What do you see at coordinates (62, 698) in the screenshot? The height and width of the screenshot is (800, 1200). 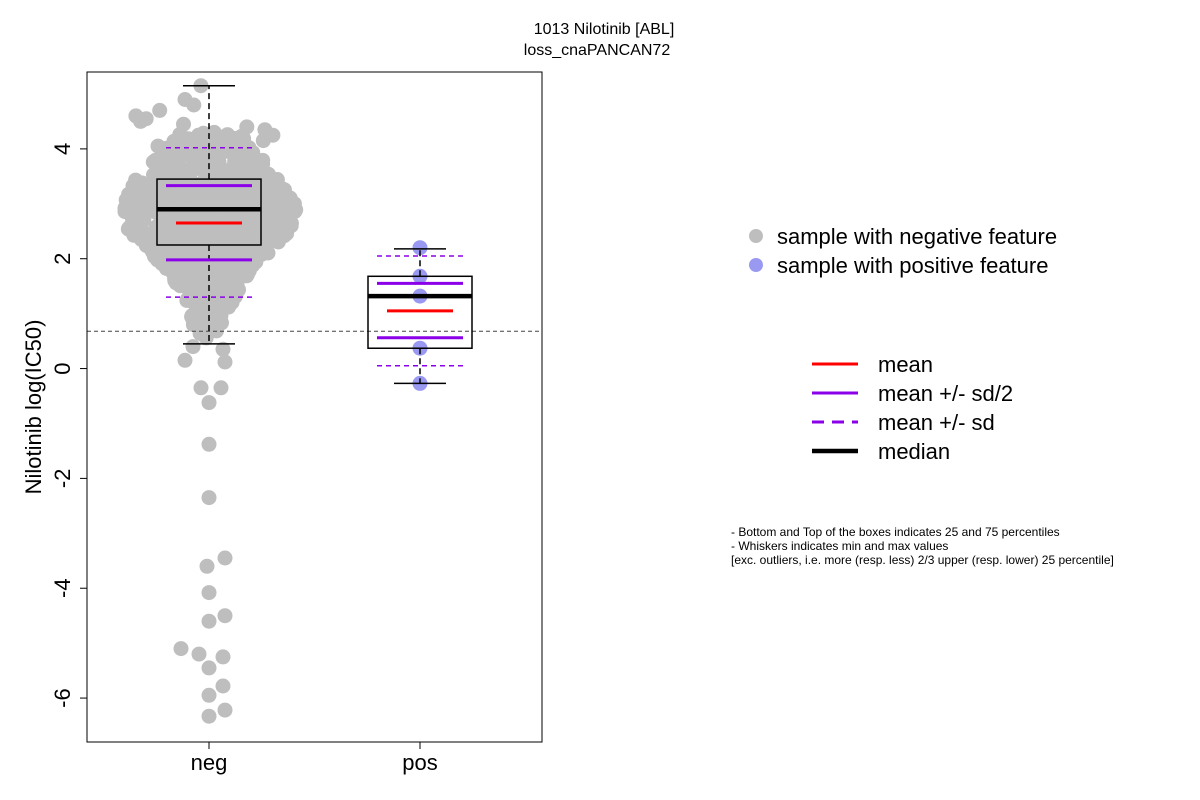 I see `y-tick-label: -6` at bounding box center [62, 698].